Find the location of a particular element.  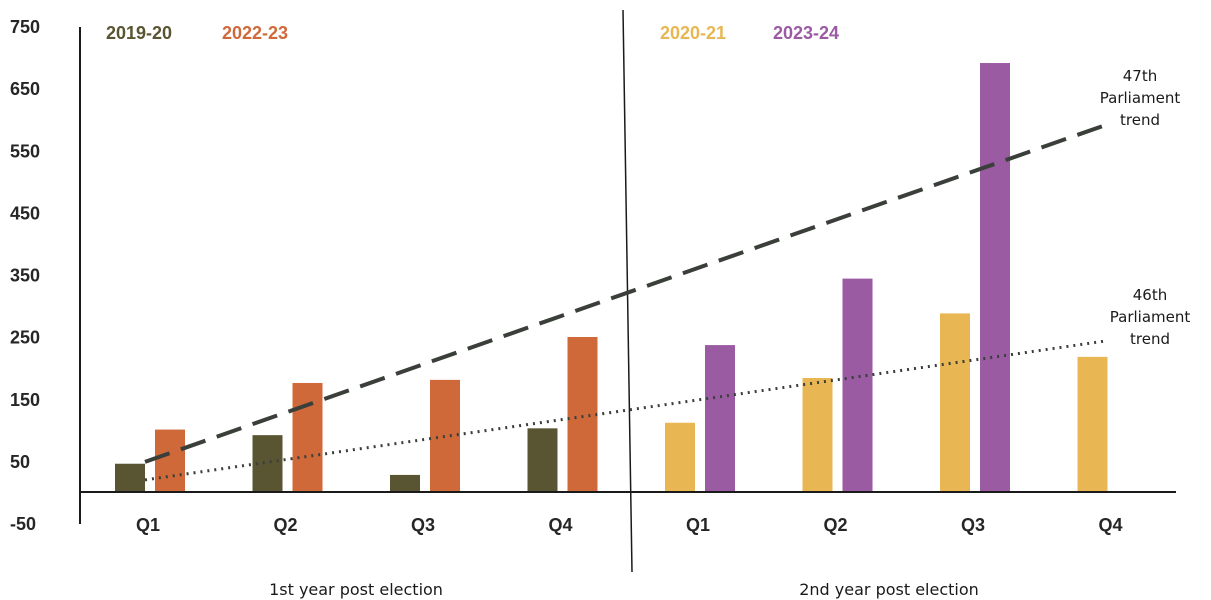

y-tick-label: 250 is located at coordinates (25, 338).